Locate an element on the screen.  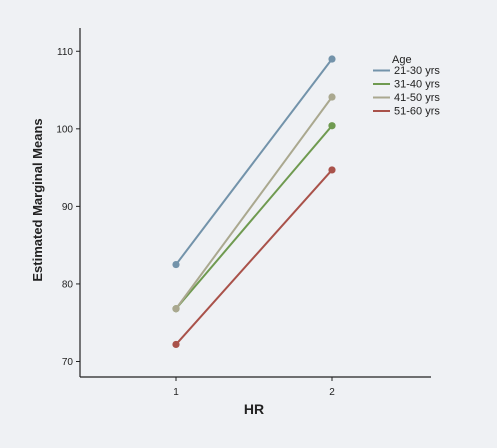
legend-entry: 21-30 yrs is located at coordinates (417, 71).